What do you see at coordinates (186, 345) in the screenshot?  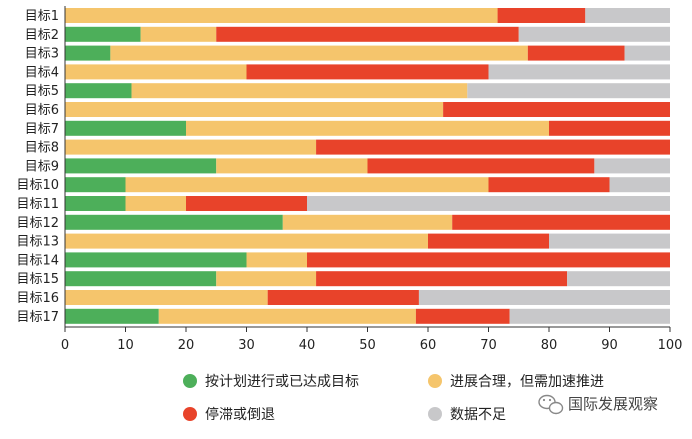 I see `x-tick-label: 20` at bounding box center [186, 345].